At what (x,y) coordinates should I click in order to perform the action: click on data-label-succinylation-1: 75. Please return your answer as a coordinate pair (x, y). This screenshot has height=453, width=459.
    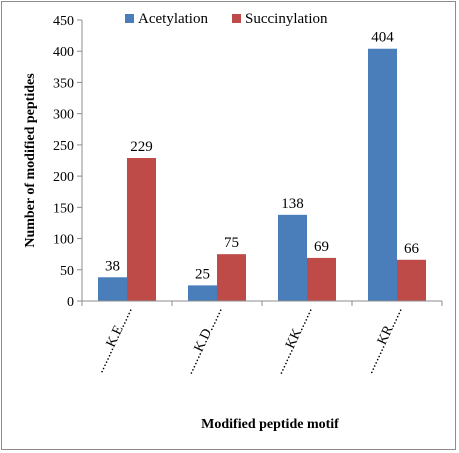
    Looking at the image, I should click on (231, 243).